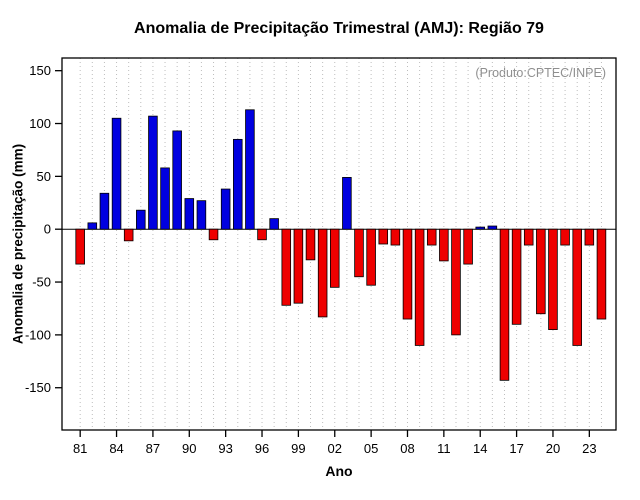 This screenshot has height=500, width=640. What do you see at coordinates (38, 387) in the screenshot?
I see `y-tick-label: -150` at bounding box center [38, 387].